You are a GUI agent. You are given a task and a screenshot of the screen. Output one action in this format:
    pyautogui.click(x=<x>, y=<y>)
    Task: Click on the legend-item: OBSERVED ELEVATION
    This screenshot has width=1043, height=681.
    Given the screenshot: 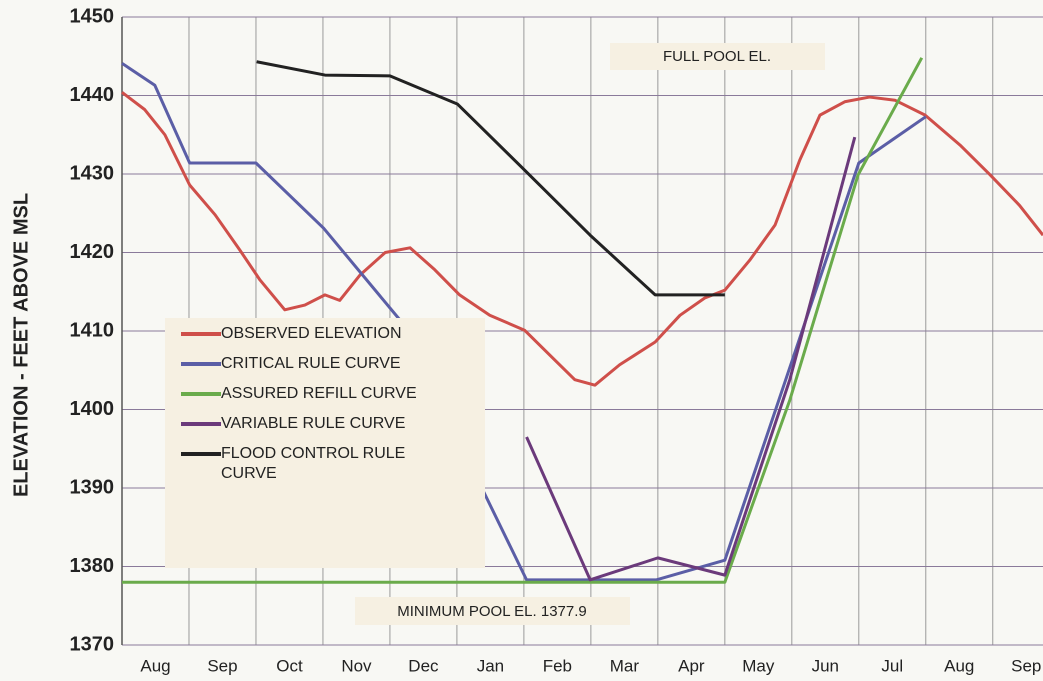 What is the action you would take?
    pyautogui.click(x=333, y=334)
    